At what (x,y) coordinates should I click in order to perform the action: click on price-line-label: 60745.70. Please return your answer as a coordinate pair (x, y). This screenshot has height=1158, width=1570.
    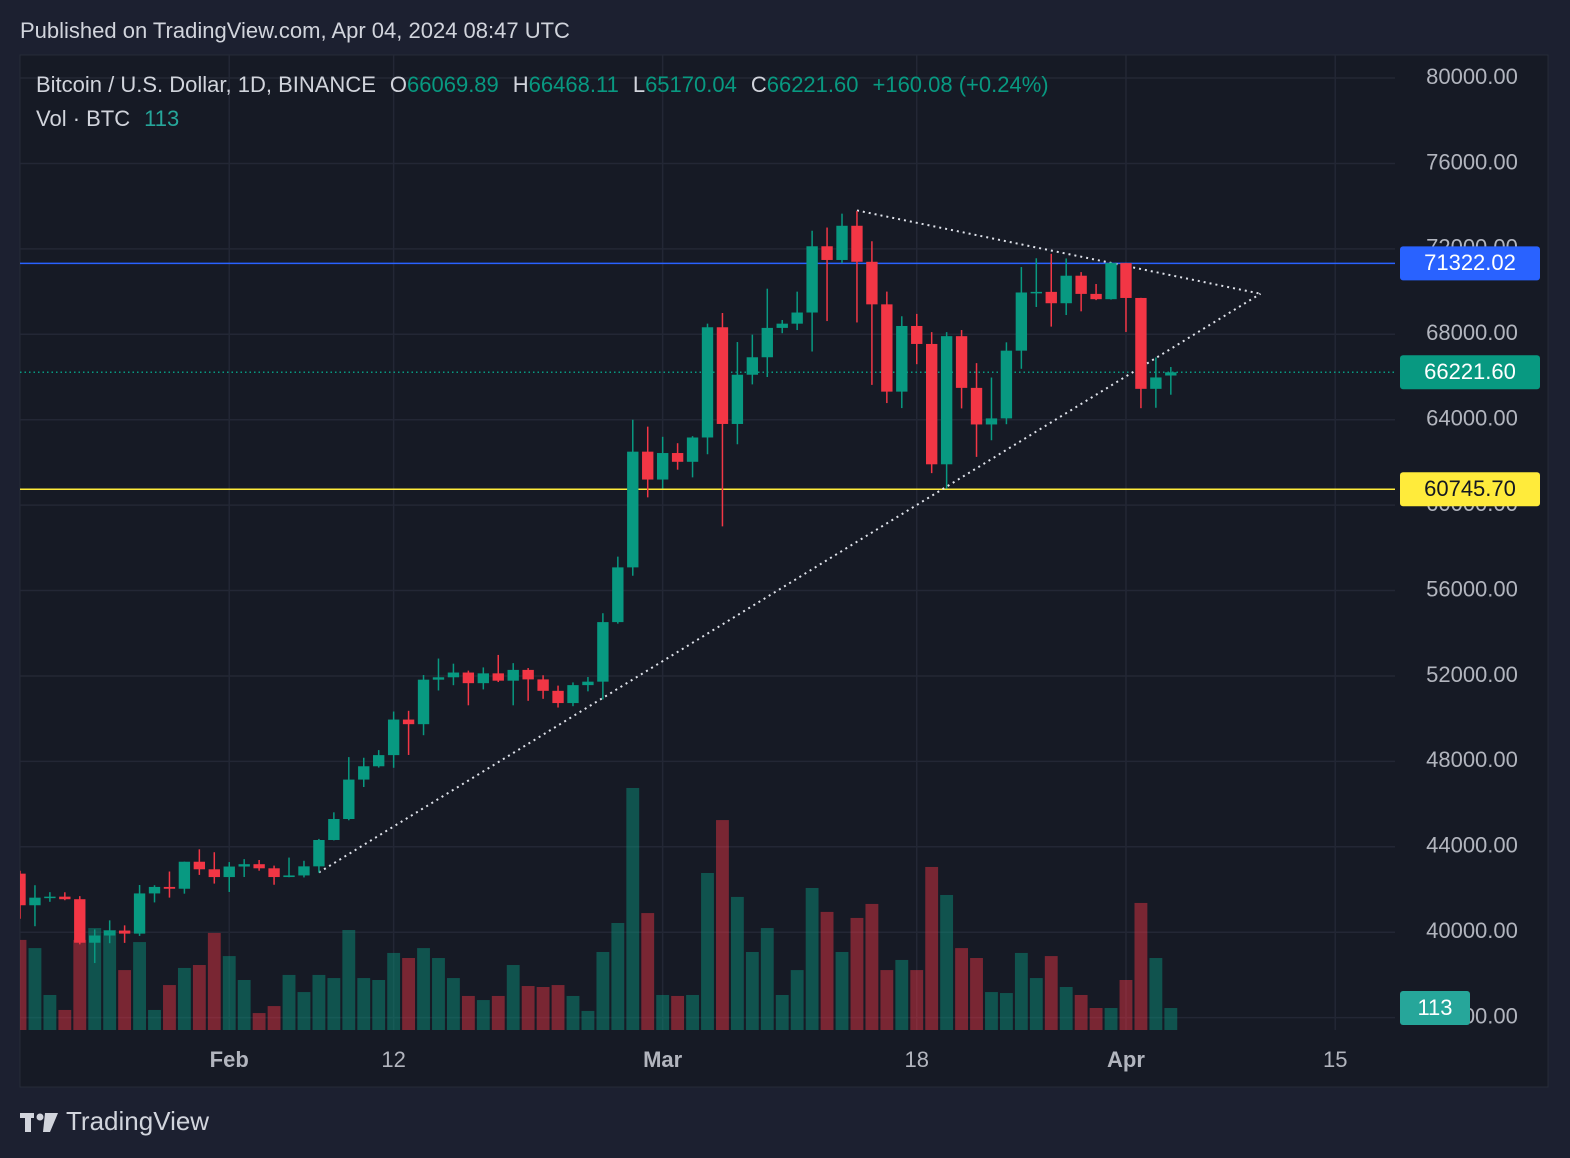
    Looking at the image, I should click on (1470, 488).